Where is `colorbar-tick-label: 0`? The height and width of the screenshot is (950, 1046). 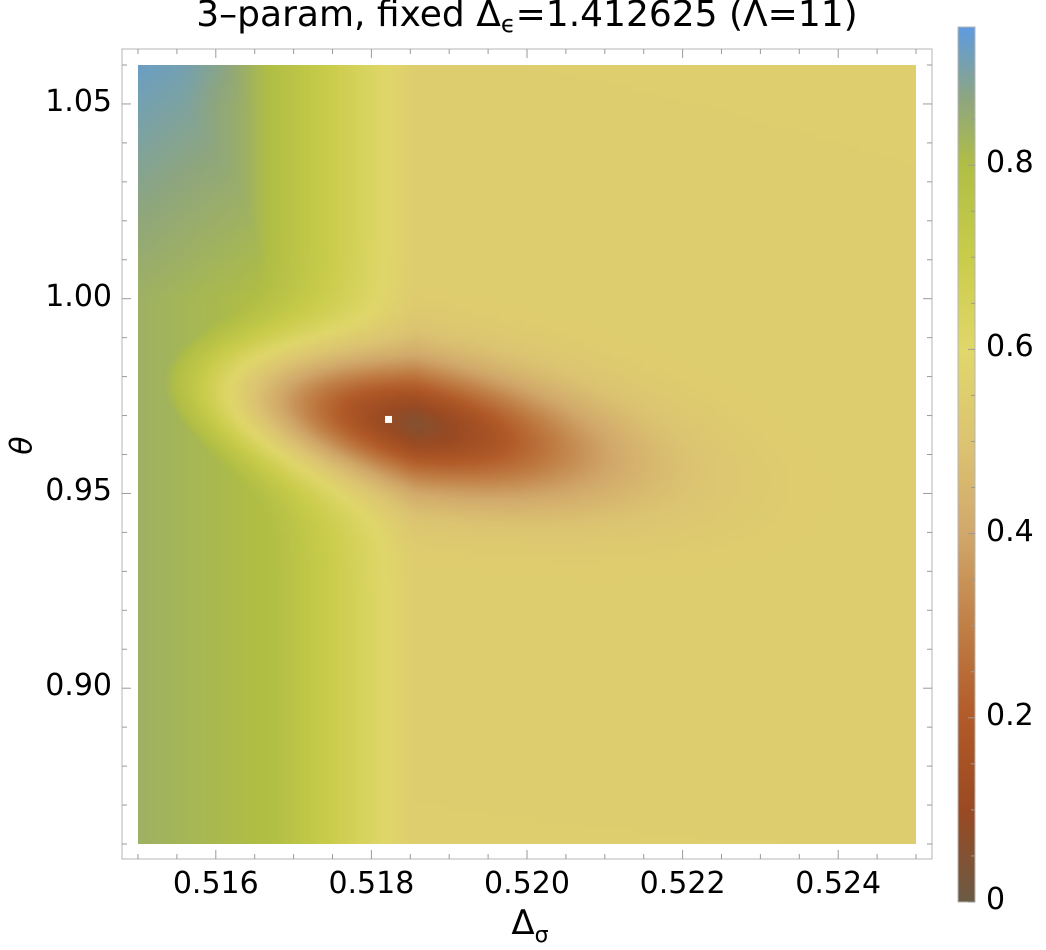 colorbar-tick-label: 0 is located at coordinates (996, 899).